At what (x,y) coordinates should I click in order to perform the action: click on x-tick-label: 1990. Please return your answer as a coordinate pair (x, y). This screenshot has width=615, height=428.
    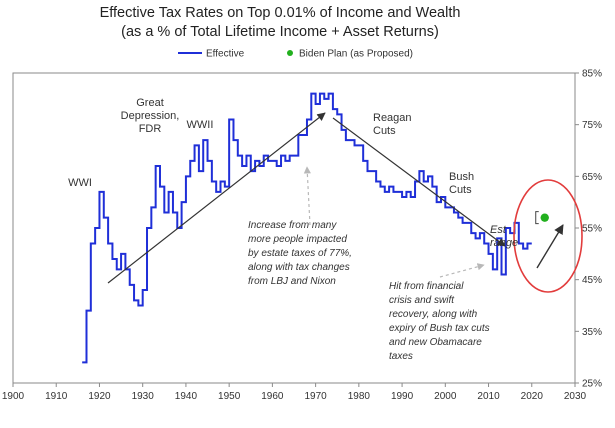
    Looking at the image, I should click on (402, 396).